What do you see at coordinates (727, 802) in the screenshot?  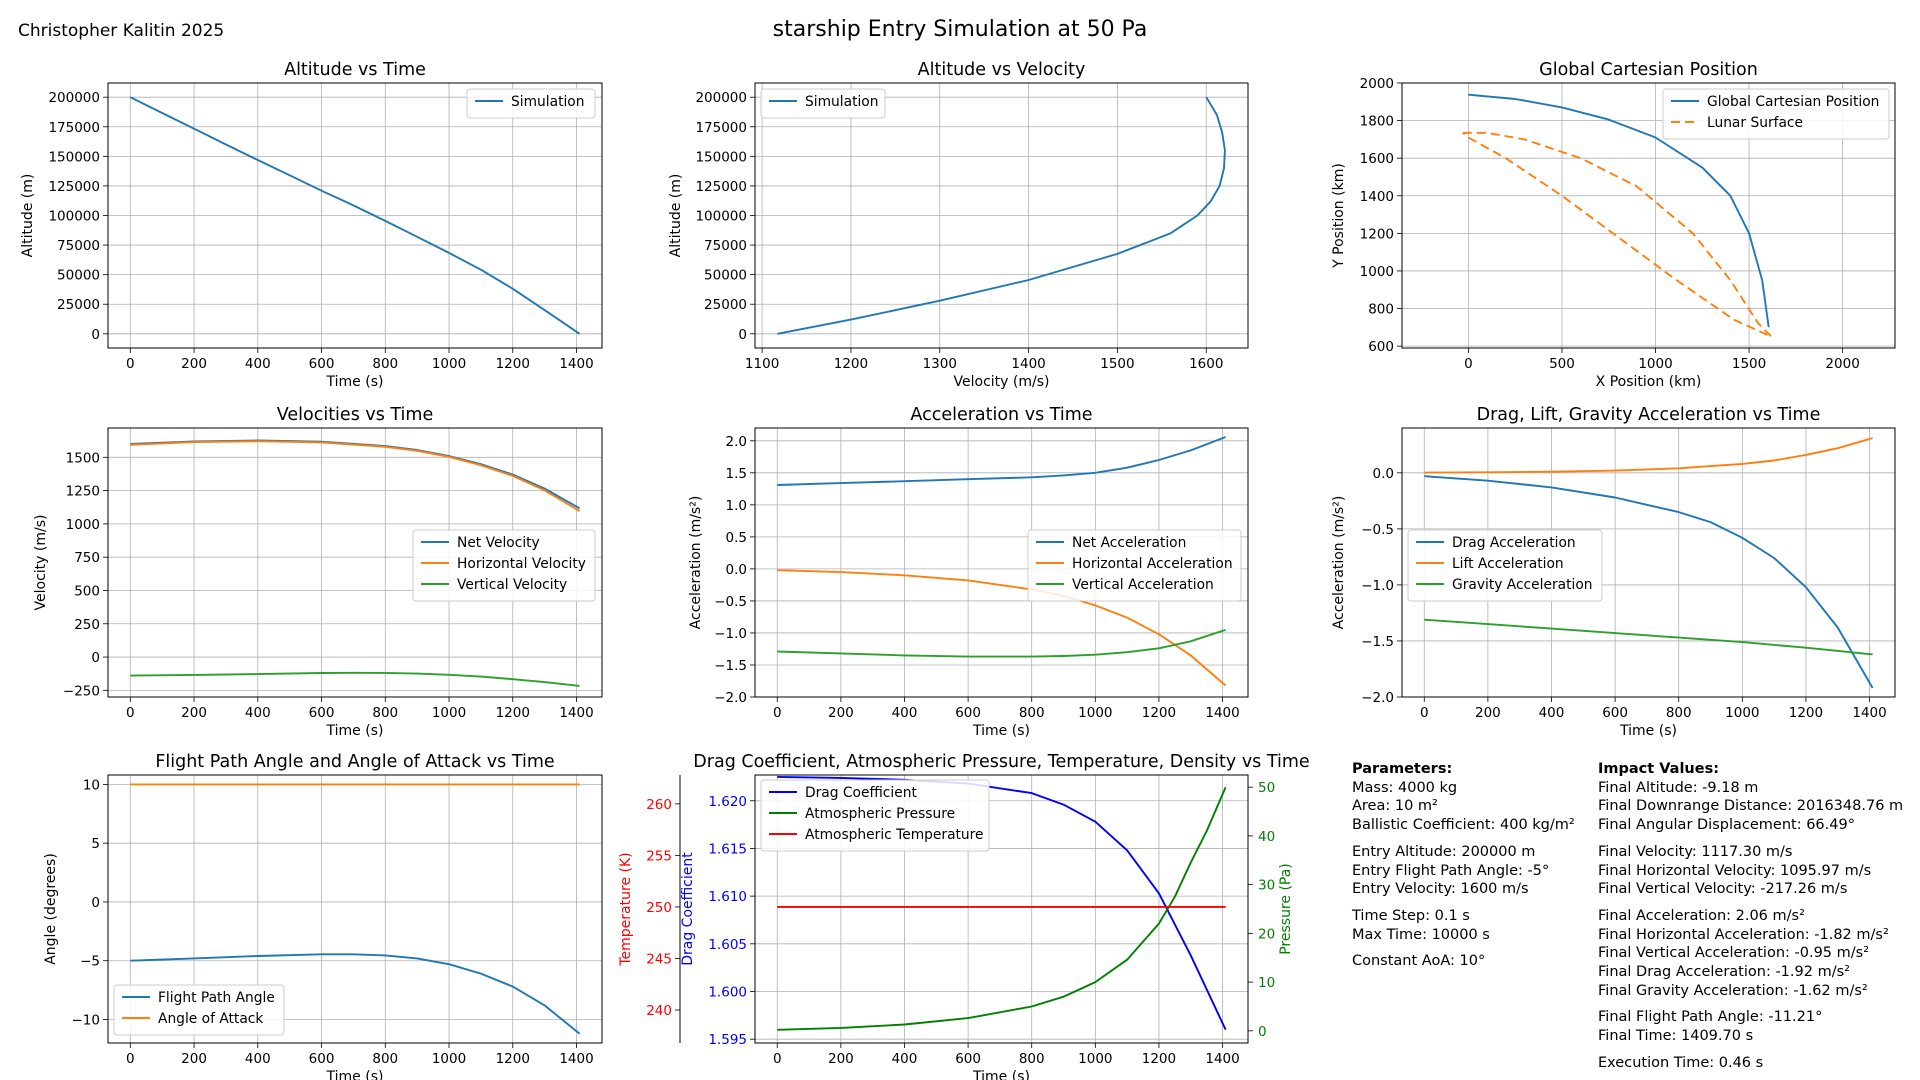 I see `y-tick-label: 1.620` at bounding box center [727, 802].